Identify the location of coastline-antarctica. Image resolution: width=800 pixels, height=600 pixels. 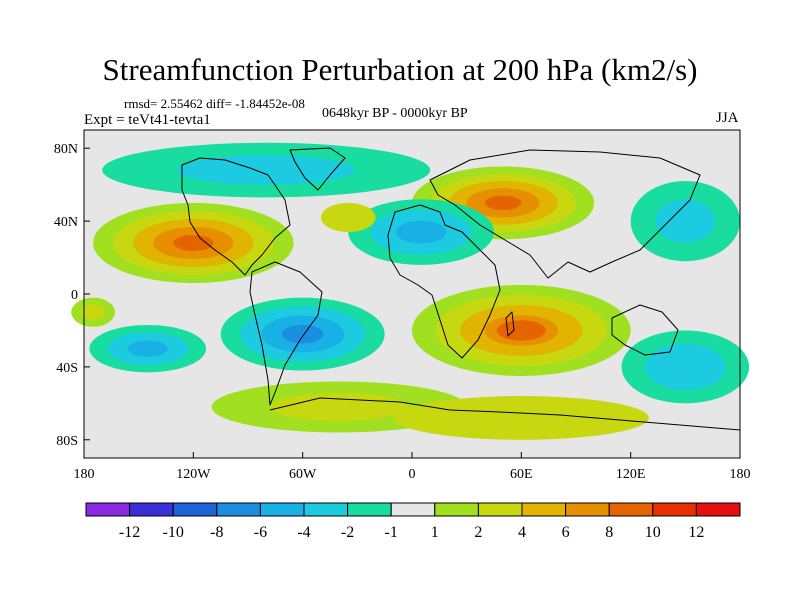
(505, 414).